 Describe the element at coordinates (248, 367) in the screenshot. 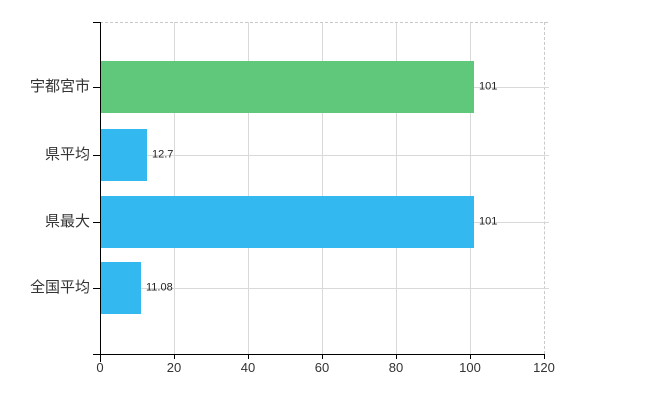

I see `x-tick-label-2: 40` at that location.